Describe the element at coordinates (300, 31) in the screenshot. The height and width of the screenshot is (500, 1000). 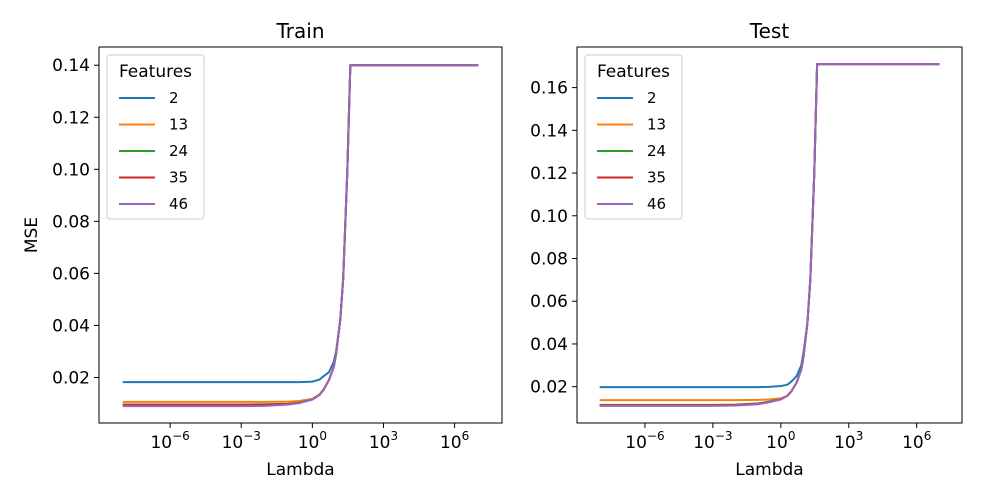
I see `chart-title: Train` at that location.